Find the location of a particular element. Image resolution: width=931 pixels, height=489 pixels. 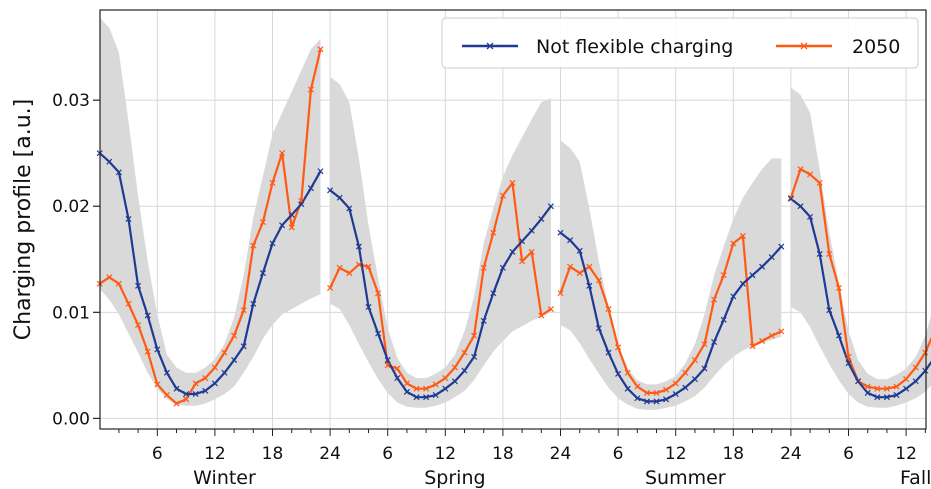

line-scenario_2050-fall is located at coordinates (860, 279).